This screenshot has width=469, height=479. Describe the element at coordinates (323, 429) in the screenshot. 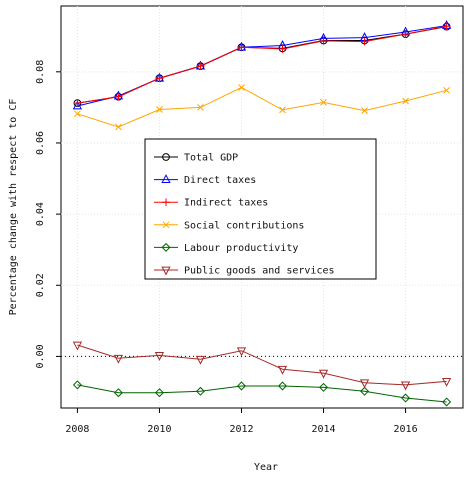

I see `x-tick-label: 2014` at that location.